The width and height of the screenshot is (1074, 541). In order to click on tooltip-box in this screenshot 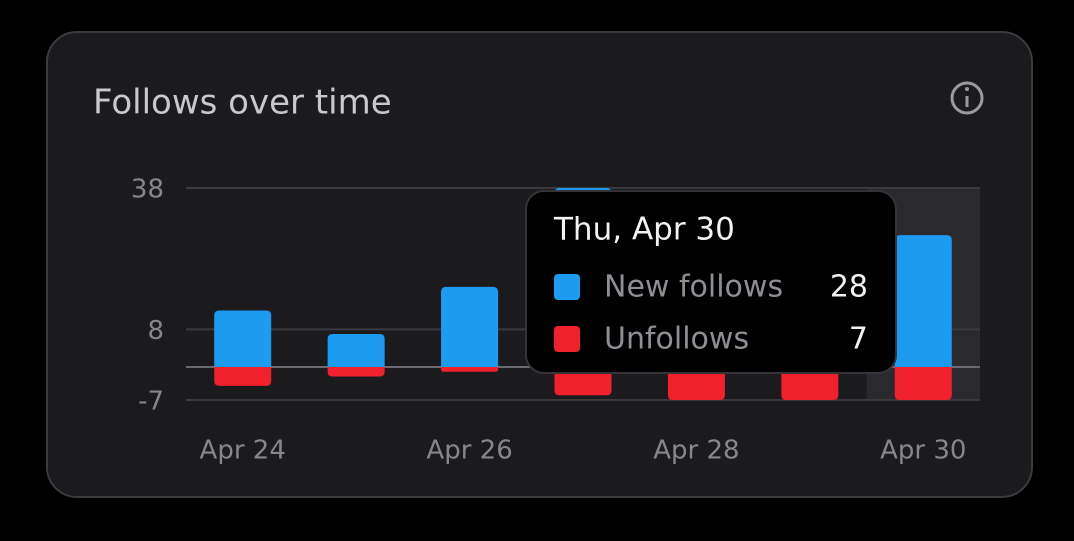, I will do `click(711, 282)`.